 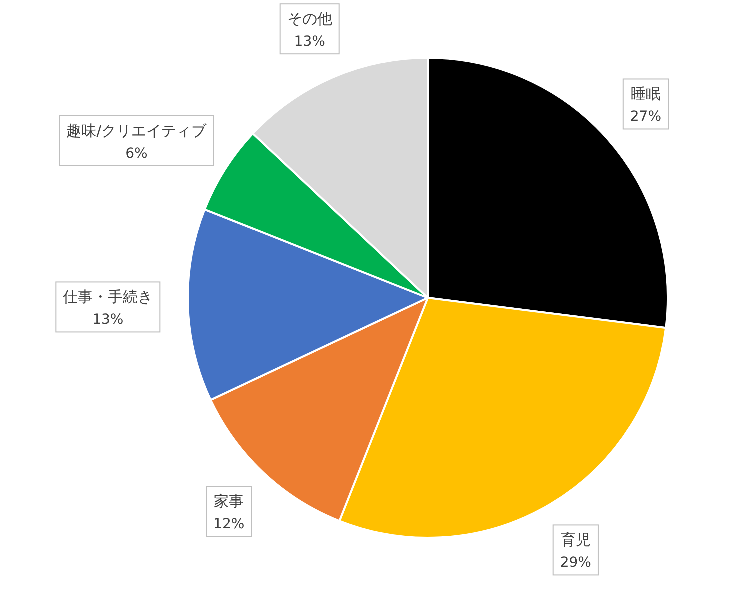 What do you see at coordinates (576, 563) in the screenshot?
I see `data-label: 29%` at bounding box center [576, 563].